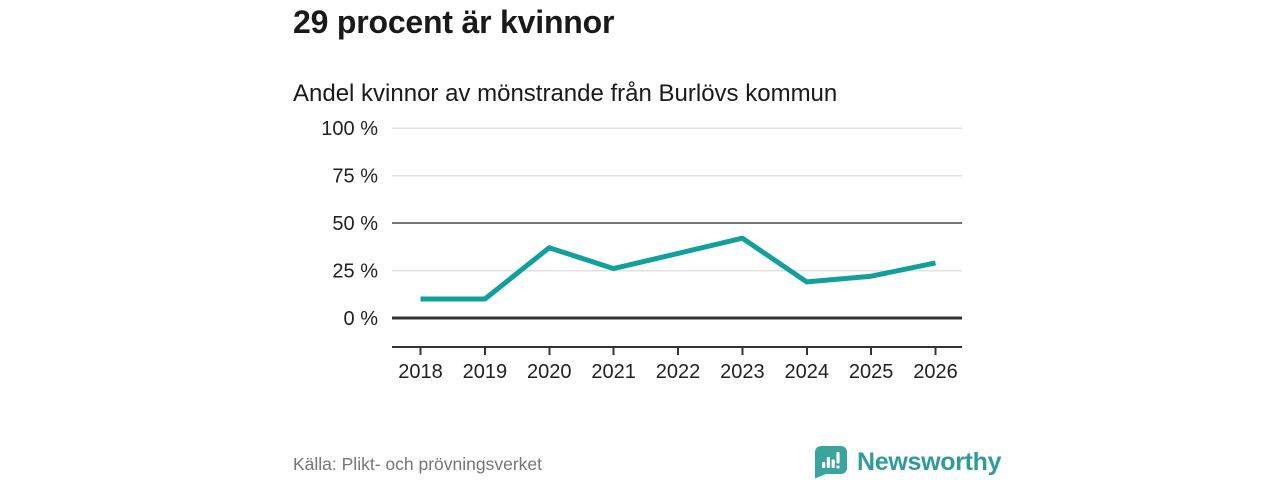 This screenshot has height=480, width=1280. Describe the element at coordinates (678, 268) in the screenshot. I see `series-line` at that location.